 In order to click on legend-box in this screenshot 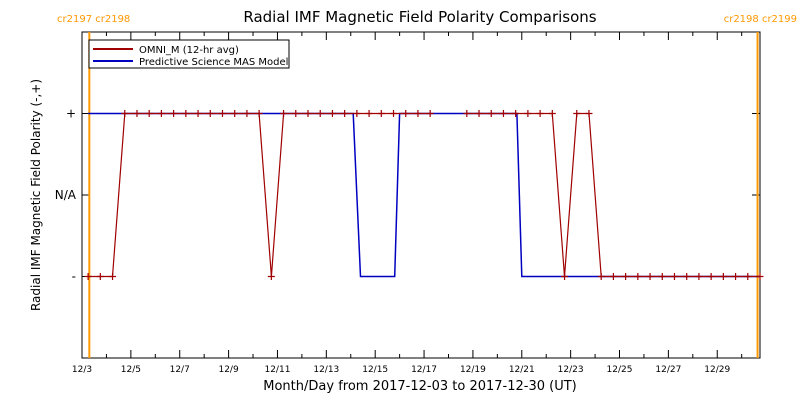, I will do `click(189, 54)`.